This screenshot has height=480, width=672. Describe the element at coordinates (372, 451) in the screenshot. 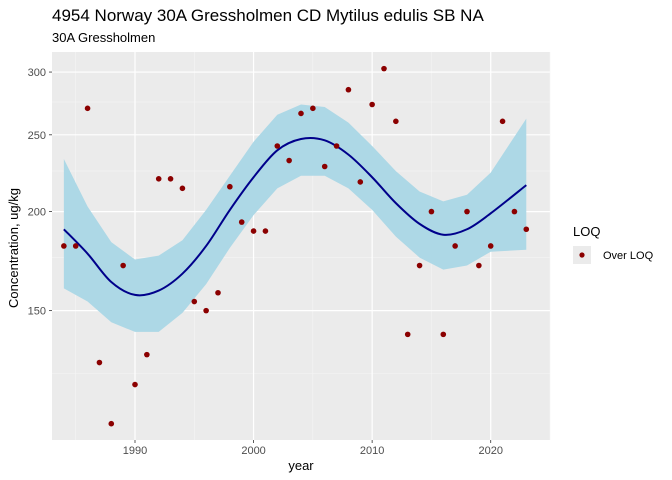

I see `x-tick-label: 2010` at that location.